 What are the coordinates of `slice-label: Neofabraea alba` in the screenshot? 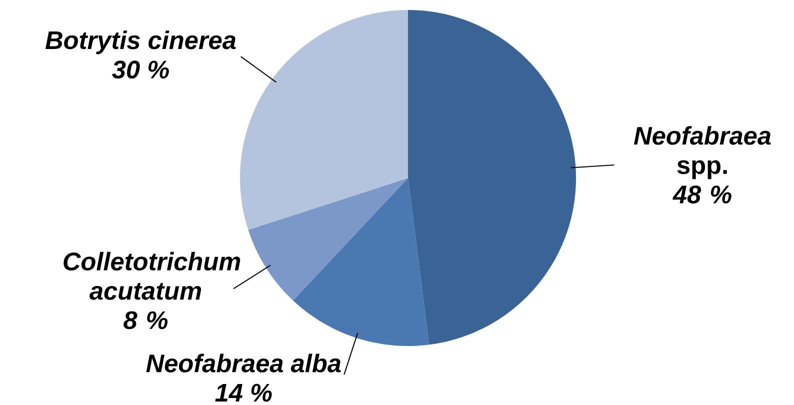 It's located at (243, 363).